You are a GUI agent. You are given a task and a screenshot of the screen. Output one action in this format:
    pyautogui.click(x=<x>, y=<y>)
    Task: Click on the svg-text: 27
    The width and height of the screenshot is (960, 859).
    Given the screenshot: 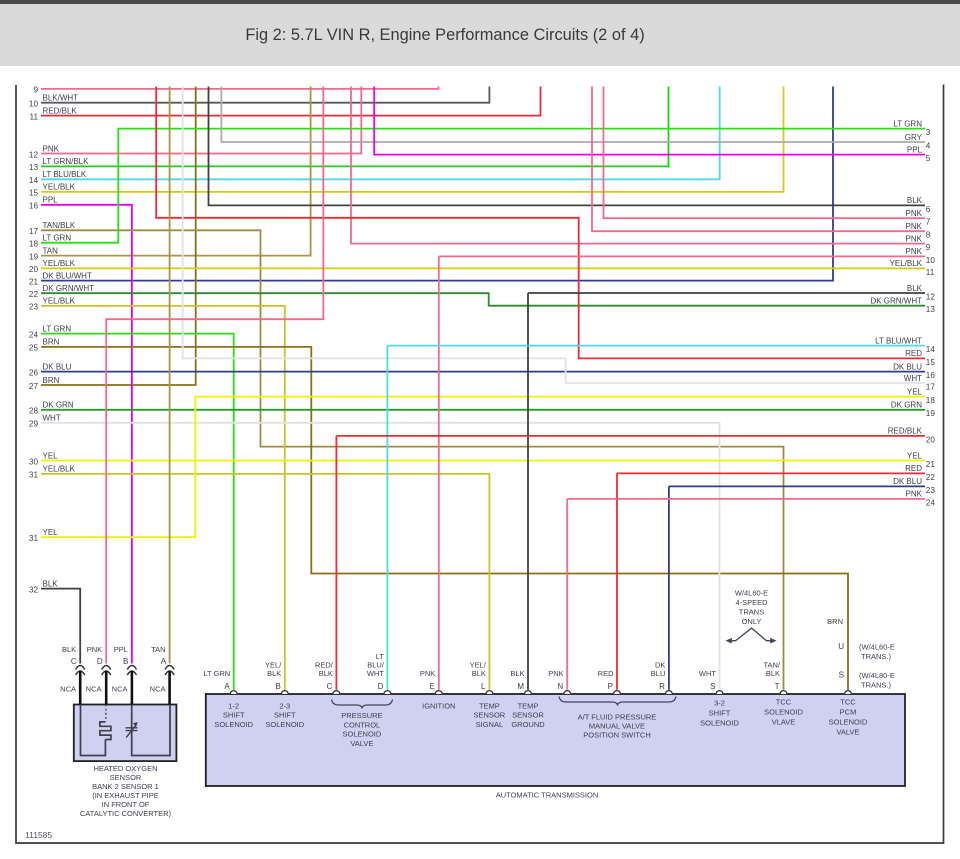 What is the action you would take?
    pyautogui.click(x=34, y=386)
    